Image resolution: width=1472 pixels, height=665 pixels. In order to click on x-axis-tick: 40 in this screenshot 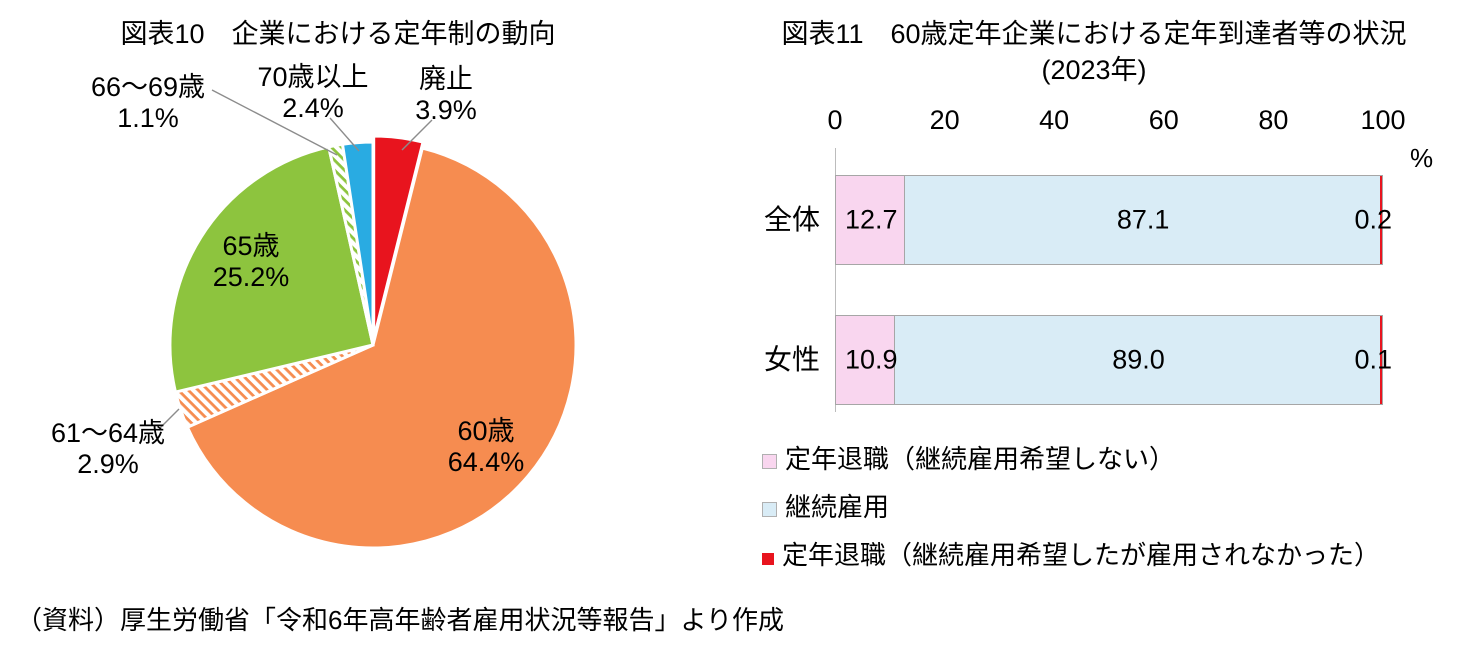, I will do `click(1054, 120)`.